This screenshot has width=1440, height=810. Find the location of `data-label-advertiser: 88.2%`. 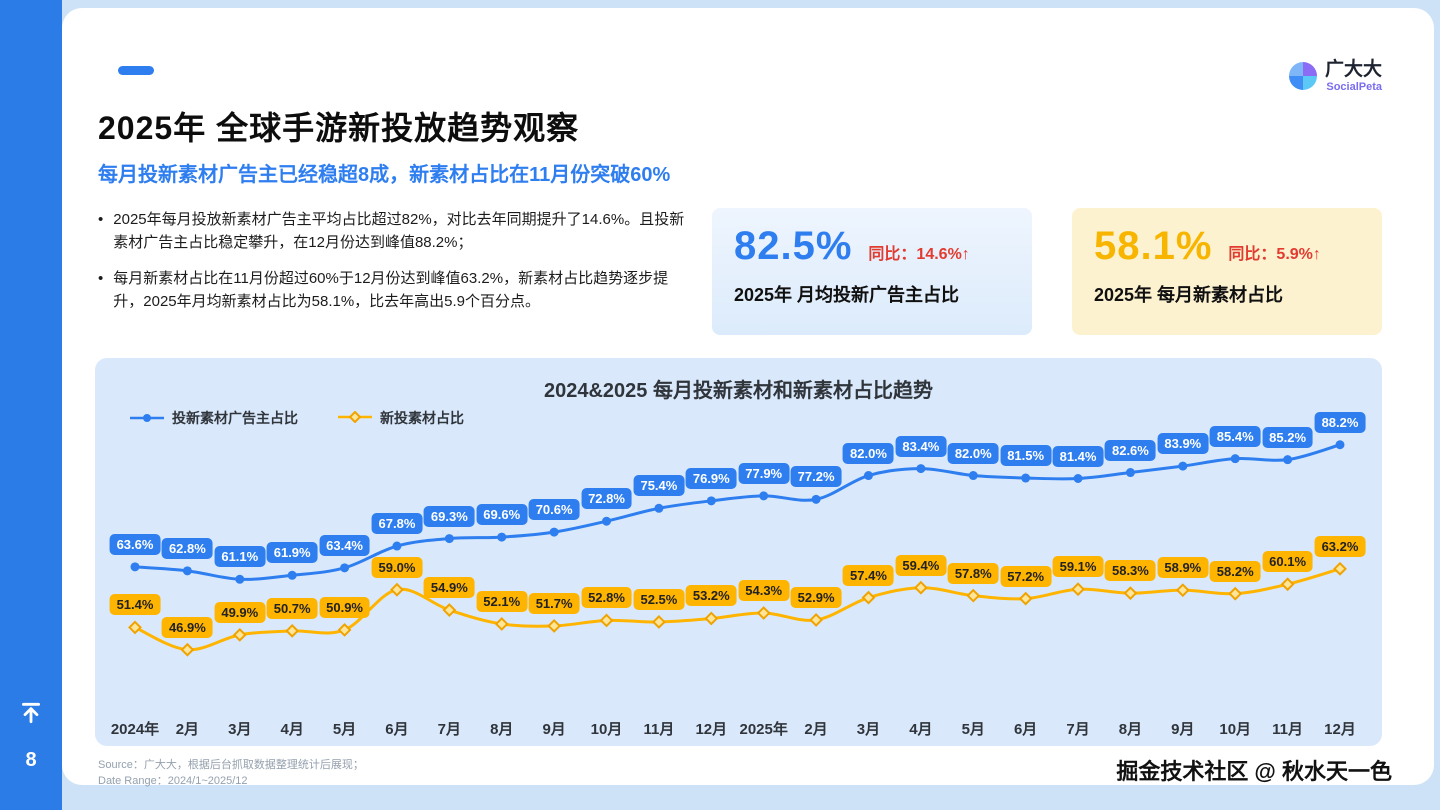

data-label-advertiser: 88.2% is located at coordinates (1340, 422).